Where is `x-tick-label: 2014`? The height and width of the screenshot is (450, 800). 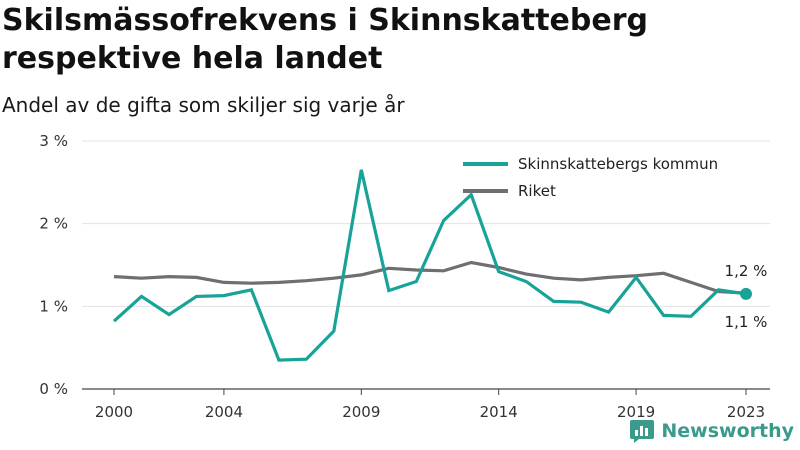 x-tick-label: 2014 is located at coordinates (499, 412).